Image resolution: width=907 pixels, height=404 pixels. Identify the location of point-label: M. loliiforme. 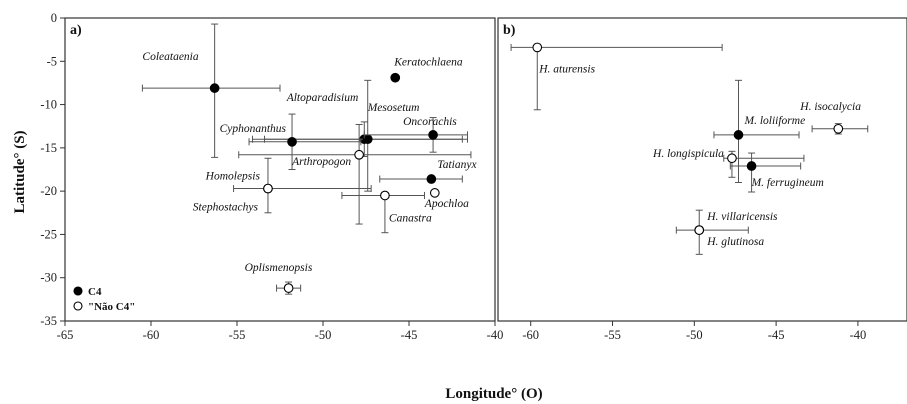
(774, 121).